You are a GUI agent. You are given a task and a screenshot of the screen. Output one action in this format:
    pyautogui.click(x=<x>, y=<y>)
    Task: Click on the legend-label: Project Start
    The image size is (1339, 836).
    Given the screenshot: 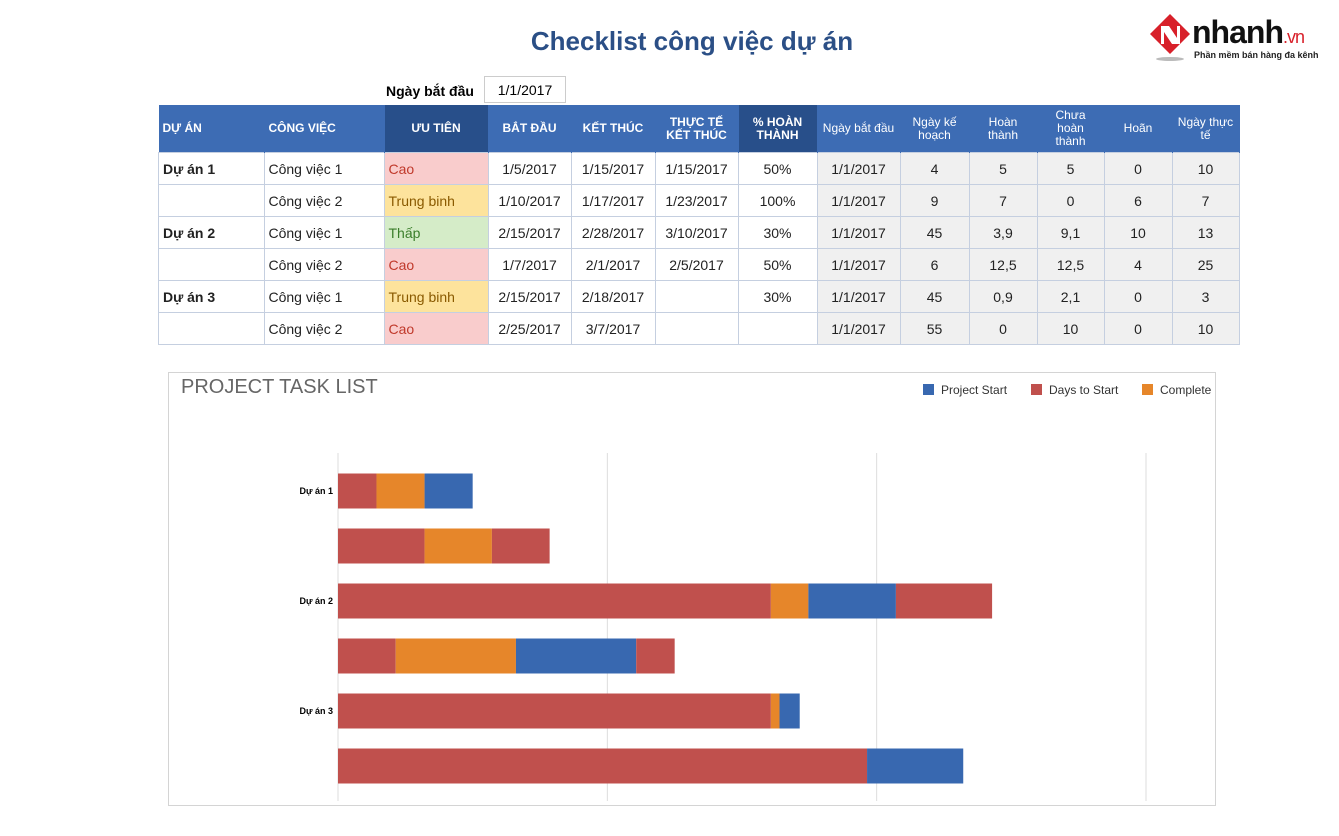 What is the action you would take?
    pyautogui.click(x=974, y=390)
    